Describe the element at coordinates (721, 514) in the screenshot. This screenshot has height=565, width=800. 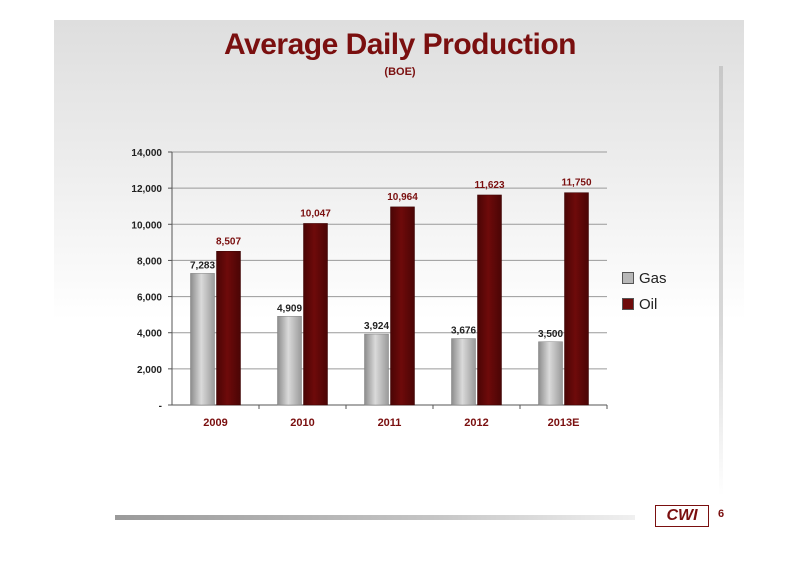
I see `page-number: 6` at that location.